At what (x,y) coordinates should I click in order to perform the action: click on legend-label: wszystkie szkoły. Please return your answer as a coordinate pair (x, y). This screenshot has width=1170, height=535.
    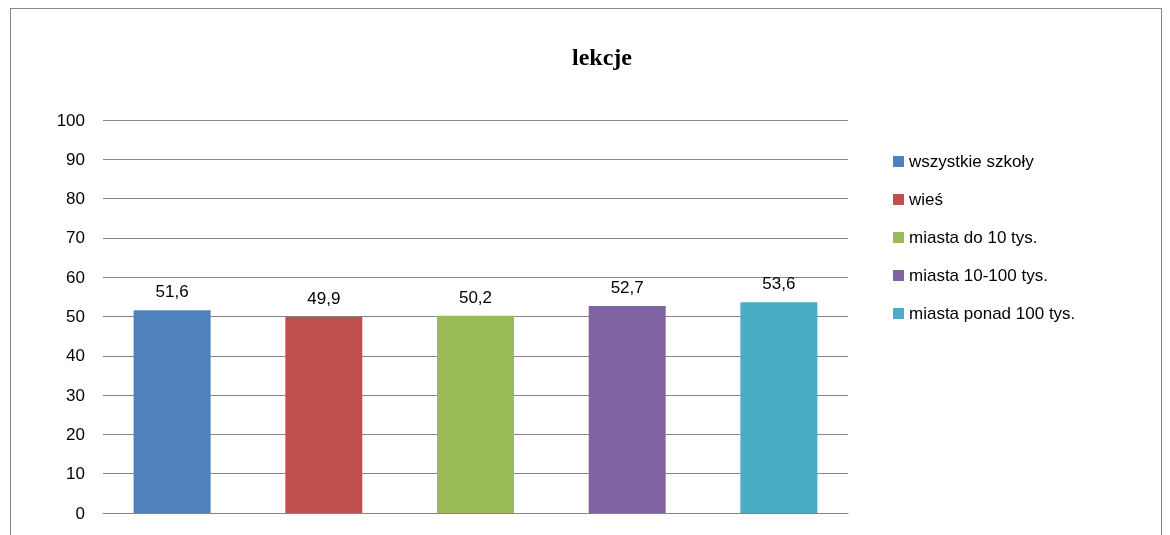
    Looking at the image, I should click on (971, 161).